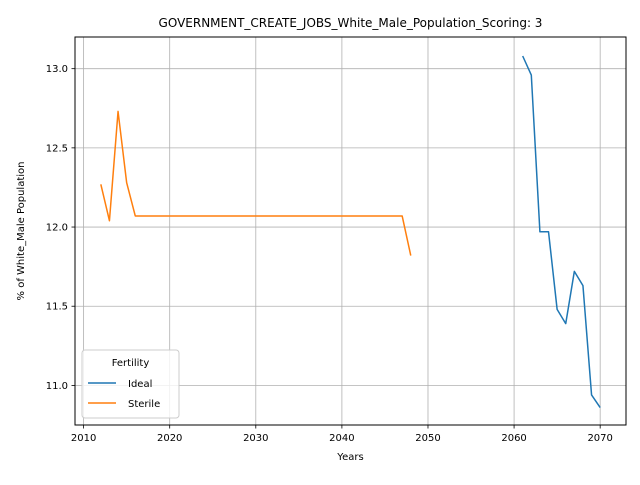  Describe the element at coordinates (124, 394) in the screenshot. I see `legend-entries: Ideal Sterile` at that location.